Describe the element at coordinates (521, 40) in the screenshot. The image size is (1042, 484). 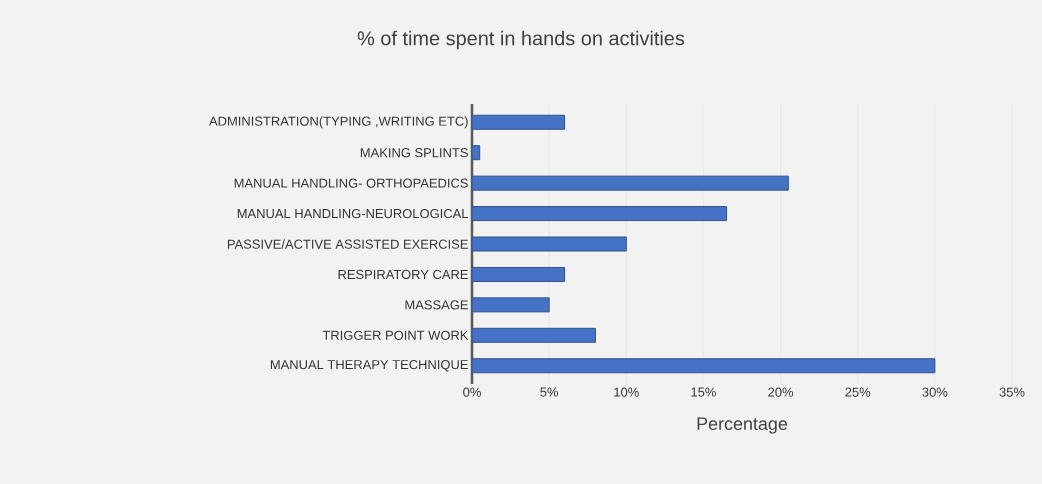
I see `chart-title: % of time spent in hands on activities` at that location.